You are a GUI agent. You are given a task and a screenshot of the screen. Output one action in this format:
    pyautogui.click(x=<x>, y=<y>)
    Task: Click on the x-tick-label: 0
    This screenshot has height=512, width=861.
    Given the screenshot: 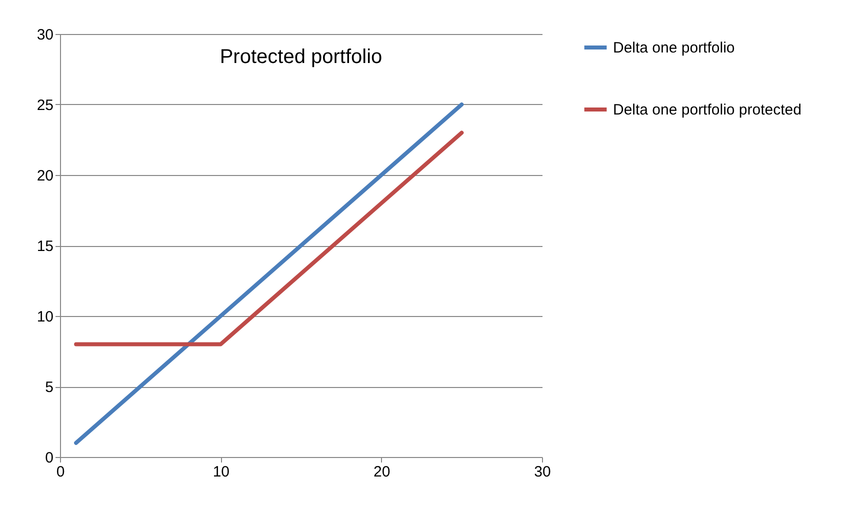 What is the action you would take?
    pyautogui.click(x=60, y=472)
    